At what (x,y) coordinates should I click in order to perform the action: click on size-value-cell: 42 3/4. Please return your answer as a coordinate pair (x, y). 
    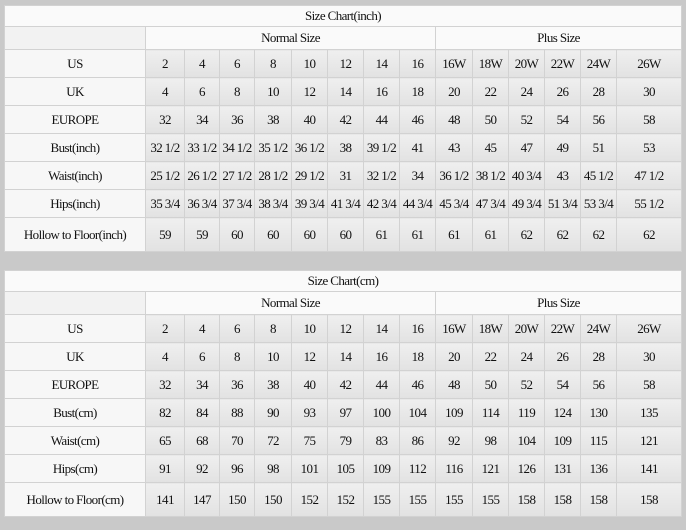
    Looking at the image, I should click on (381, 203).